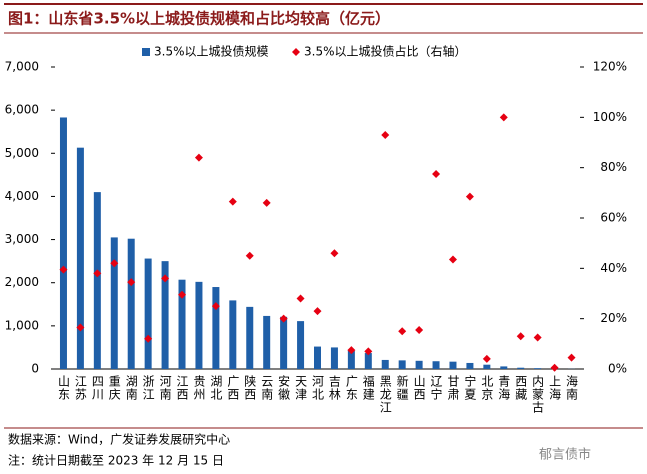 The width and height of the screenshot is (647, 474). Describe the element at coordinates (114, 388) in the screenshot. I see `x-tick-label: 重庆` at that location.